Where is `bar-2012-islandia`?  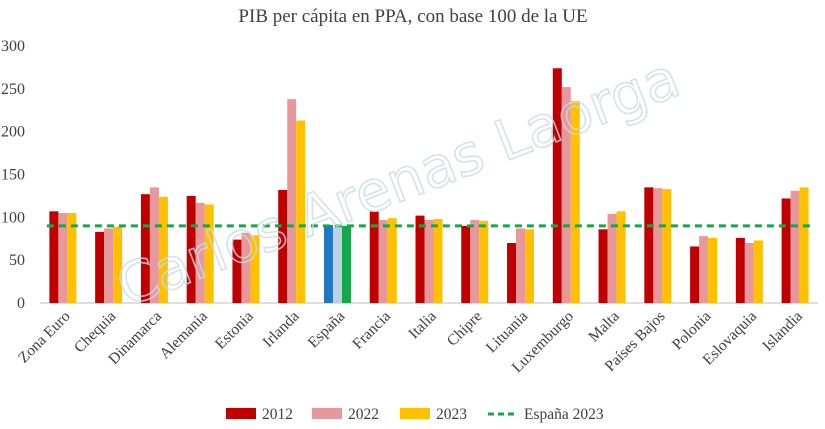
bar-2012-islandia is located at coordinates (786, 250).